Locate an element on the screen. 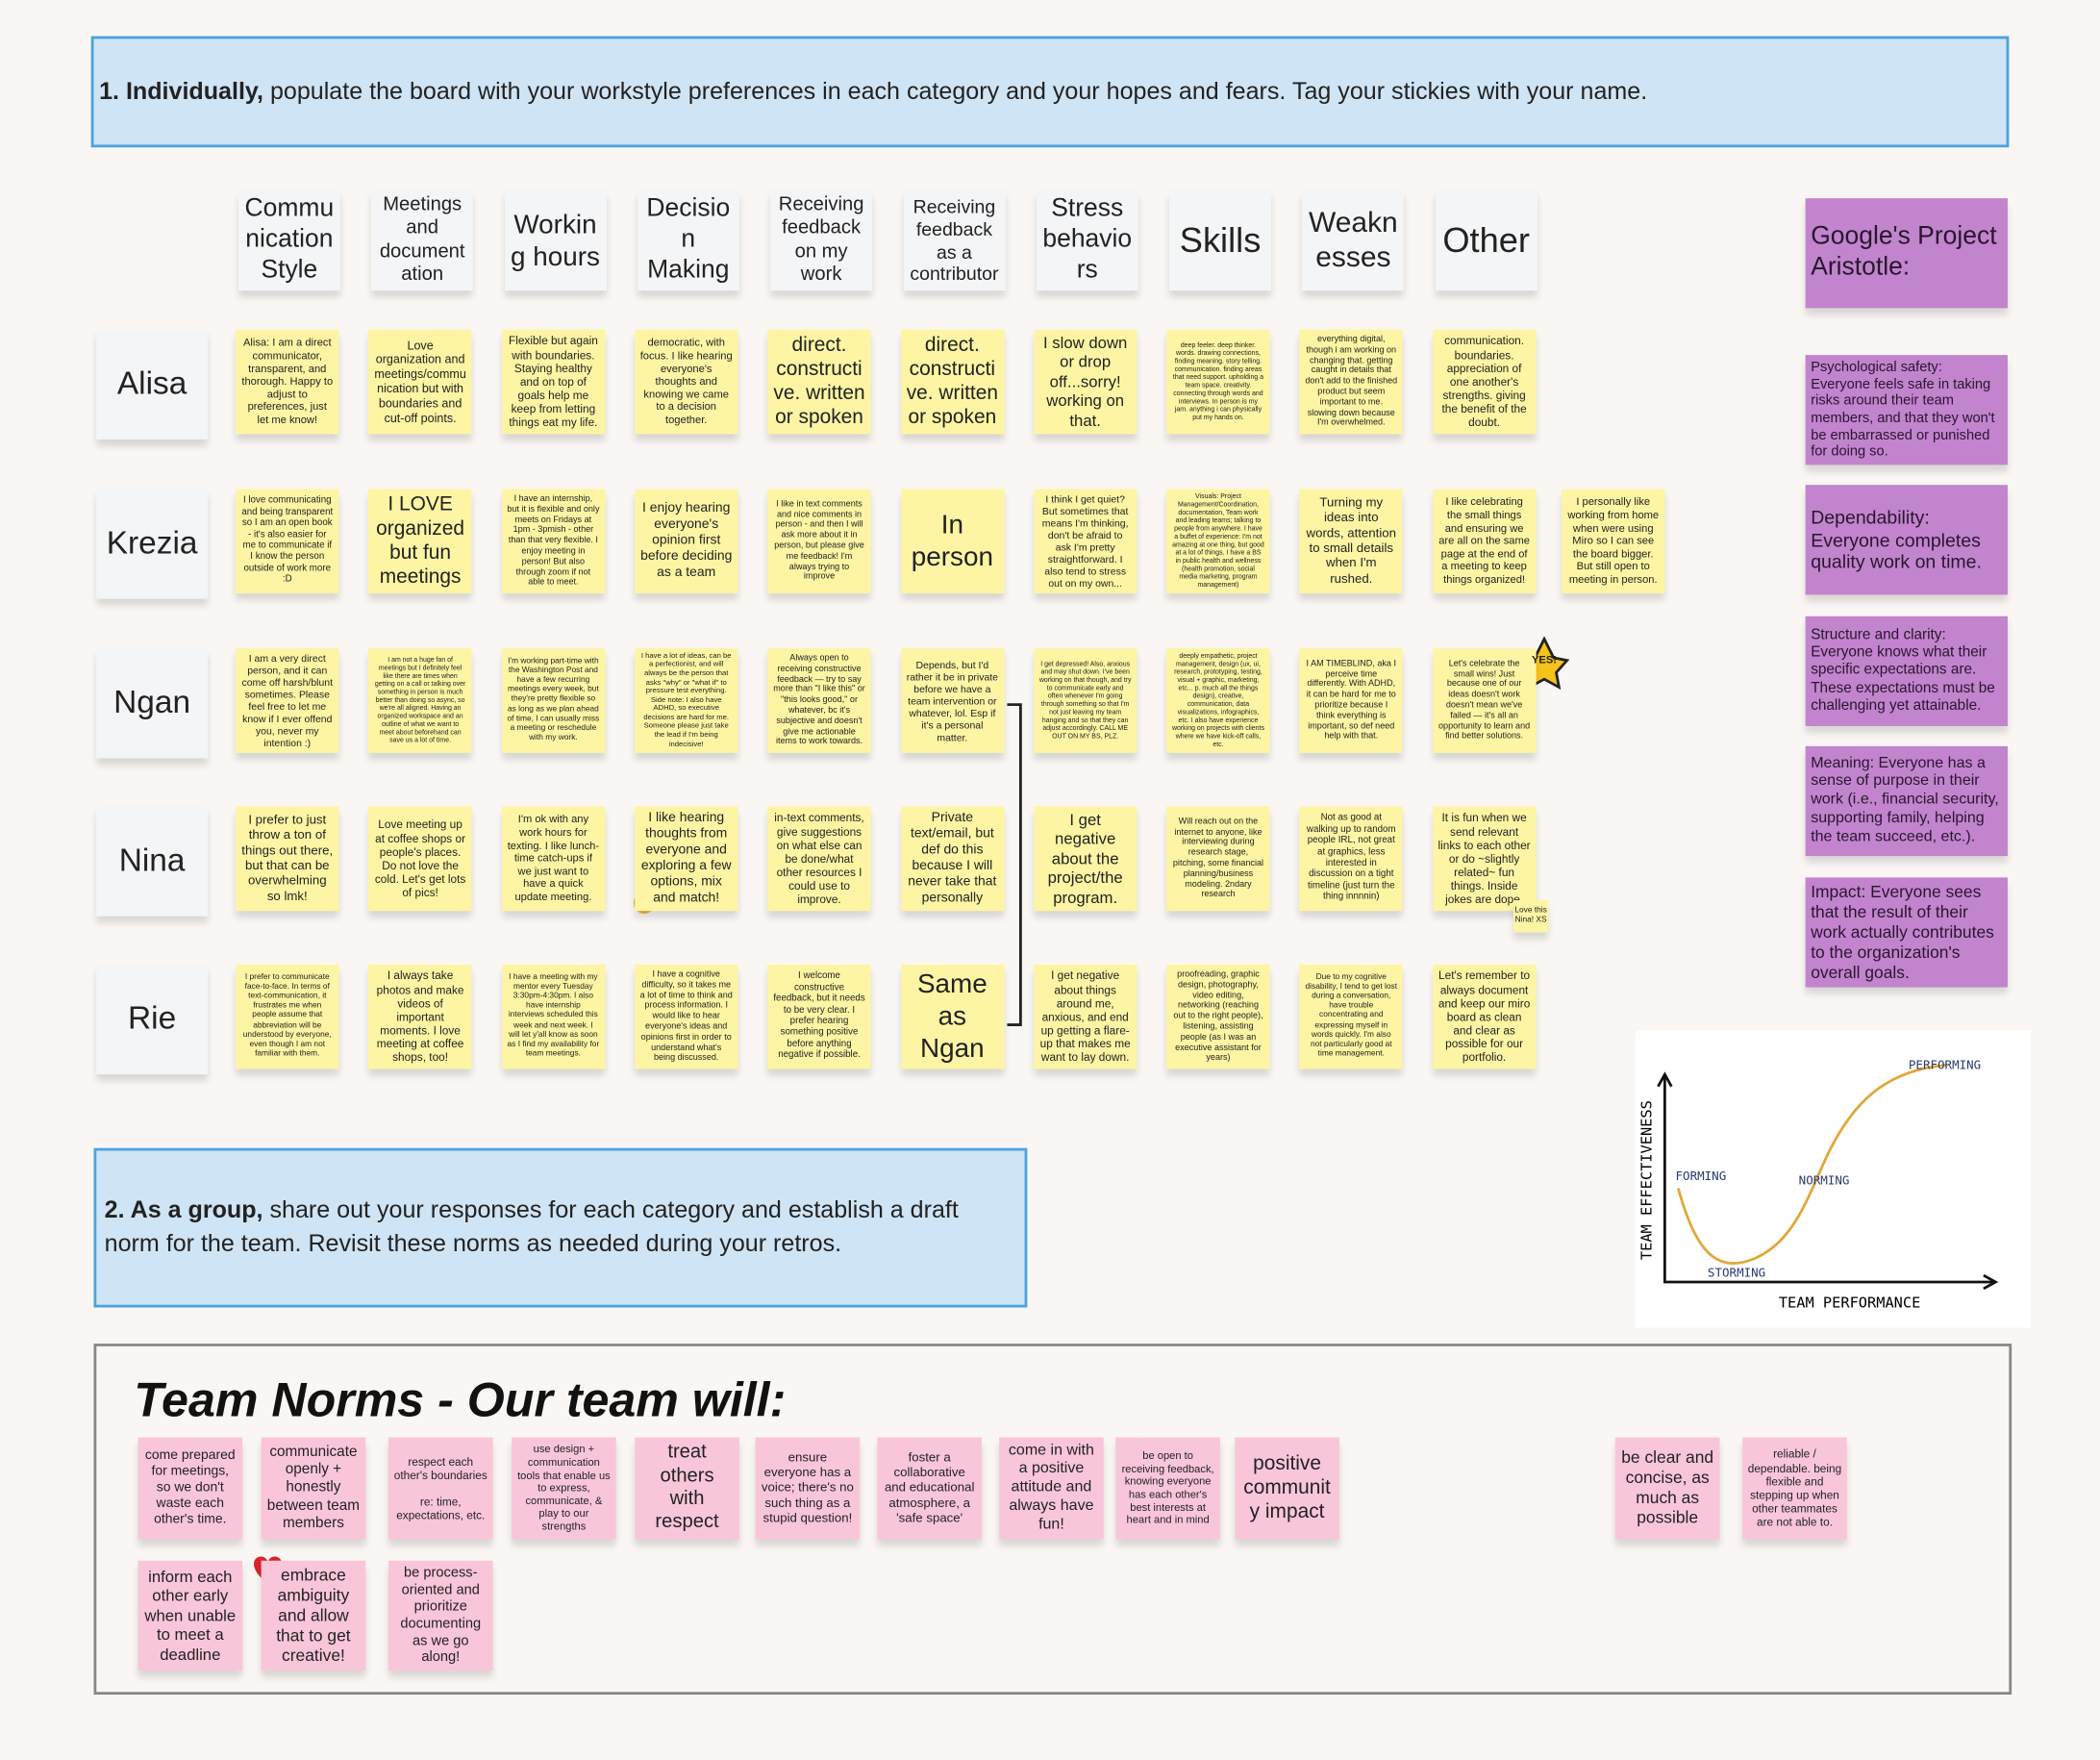 The height and width of the screenshot is (1760, 2100). instruction-bold: 2. As a group, is located at coordinates (183, 1209).